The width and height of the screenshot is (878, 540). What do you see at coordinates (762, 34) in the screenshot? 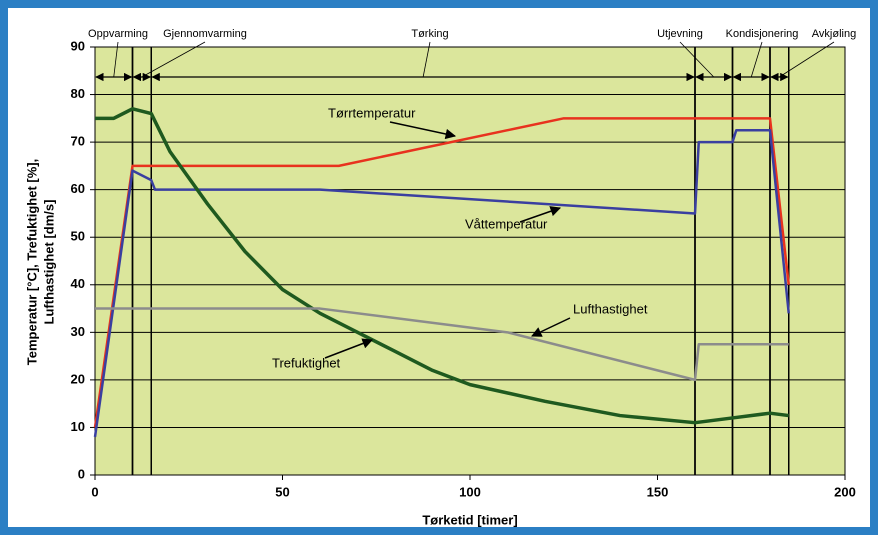
I see `phase-label: Kondisjonering` at bounding box center [762, 34].